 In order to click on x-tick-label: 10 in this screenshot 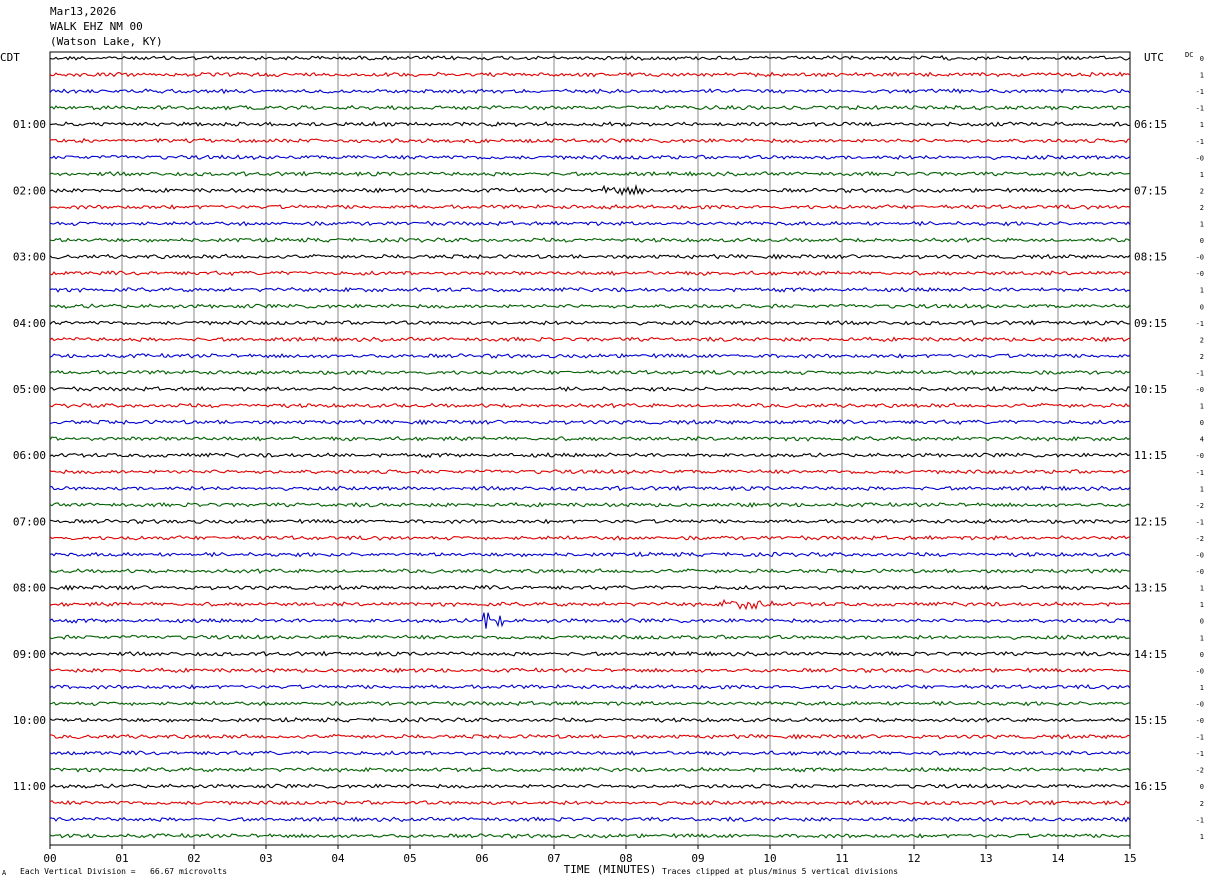, I will do `click(769, 858)`.